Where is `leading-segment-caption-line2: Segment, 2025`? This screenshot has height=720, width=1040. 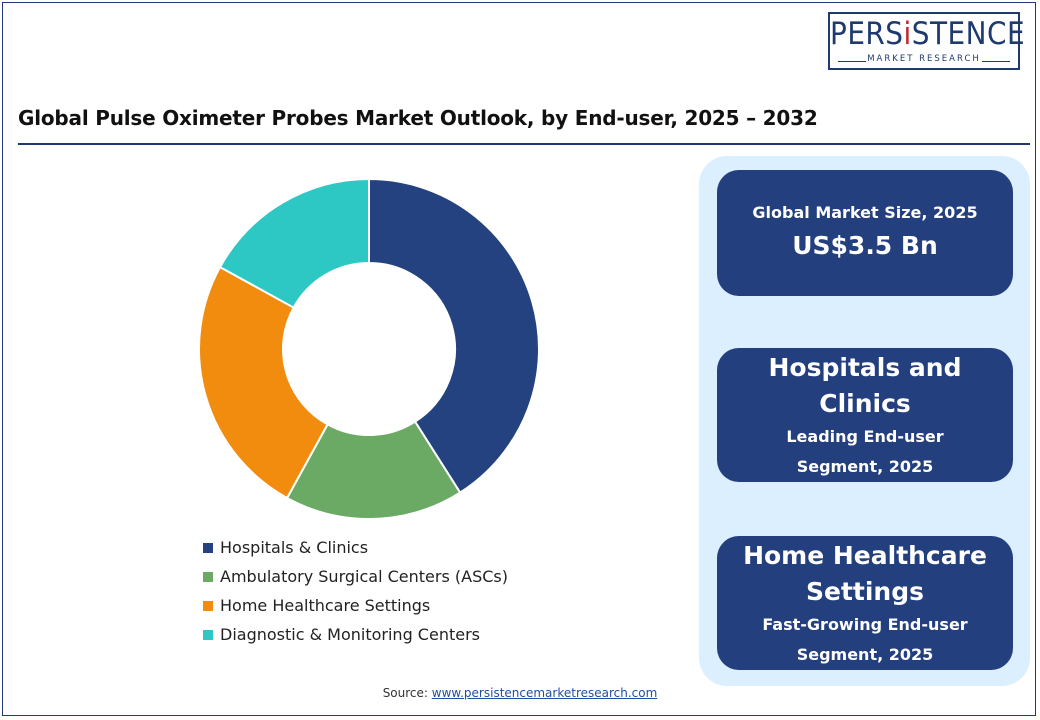
leading-segment-caption-line2: Segment, 2025 is located at coordinates (865, 466).